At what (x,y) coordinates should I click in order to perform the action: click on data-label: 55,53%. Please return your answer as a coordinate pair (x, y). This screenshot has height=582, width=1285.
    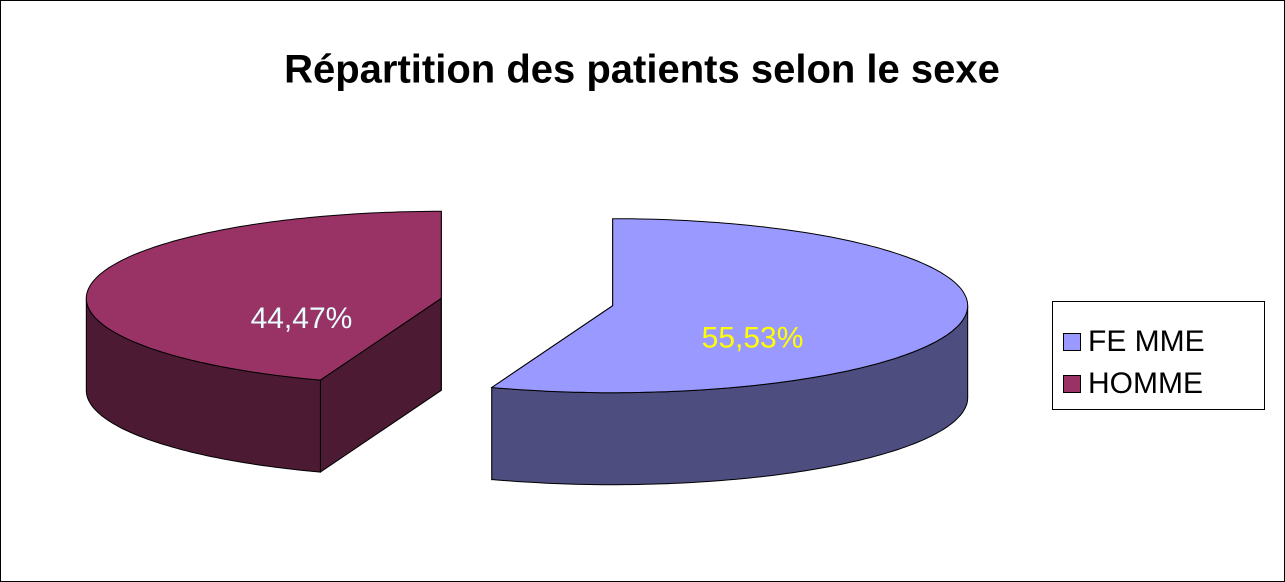
    Looking at the image, I should click on (753, 338).